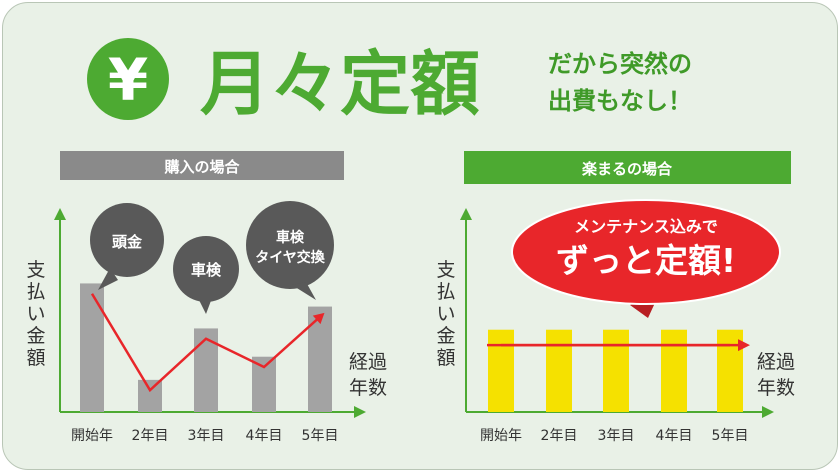 This screenshot has width=840, height=472. I want to click on ylabel-left-char-2: い, so click(35, 314).